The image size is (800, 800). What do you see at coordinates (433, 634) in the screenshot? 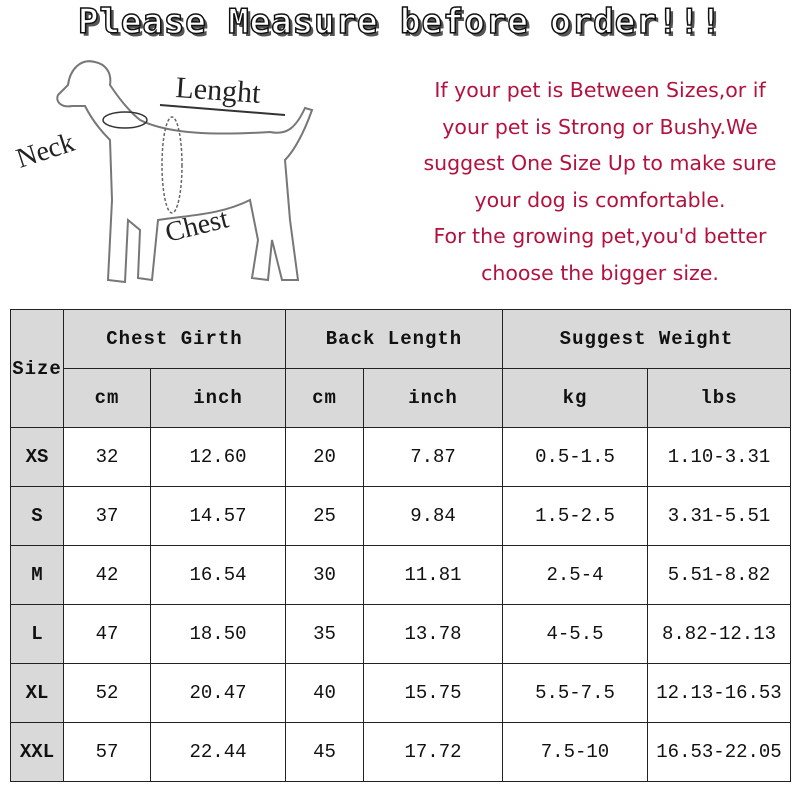
I see `value-cell: 13.78` at bounding box center [433, 634].